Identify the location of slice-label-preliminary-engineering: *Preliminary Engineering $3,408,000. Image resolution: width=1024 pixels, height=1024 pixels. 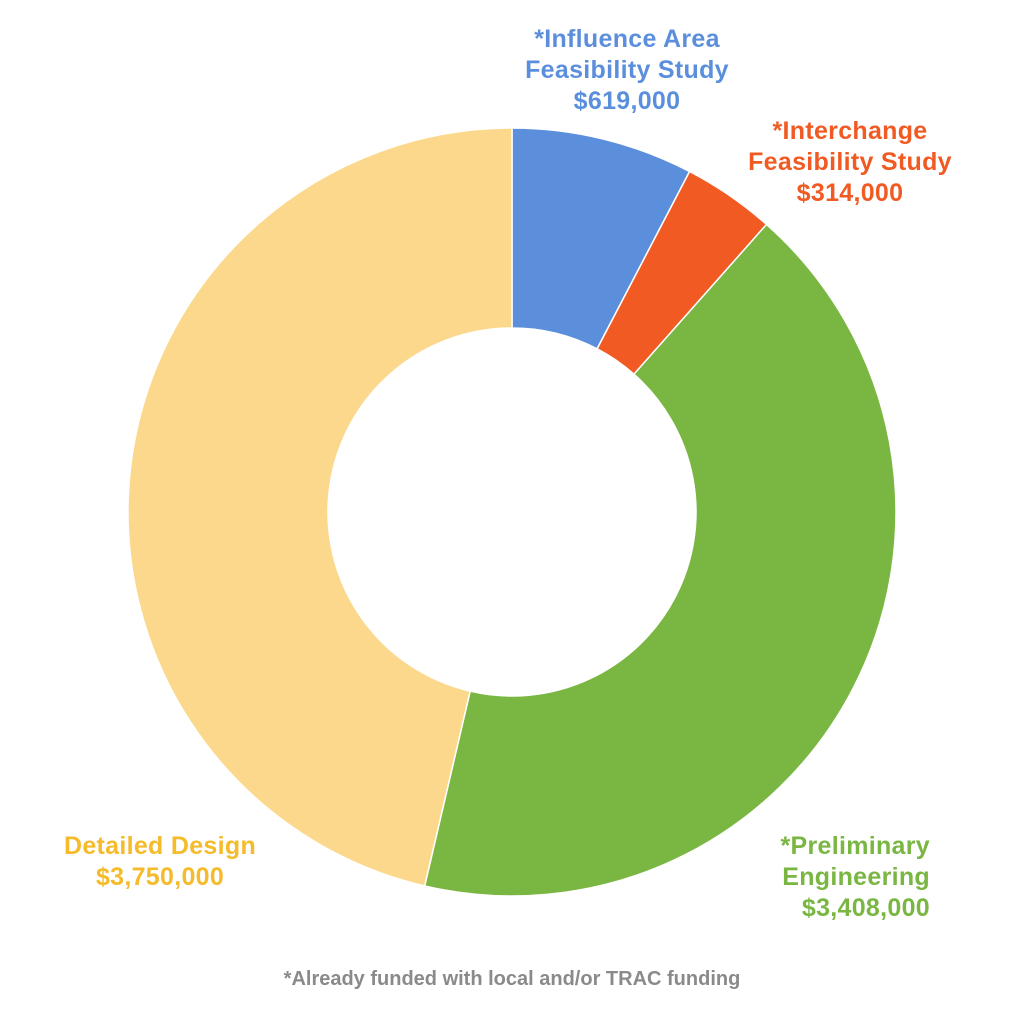
(815, 877).